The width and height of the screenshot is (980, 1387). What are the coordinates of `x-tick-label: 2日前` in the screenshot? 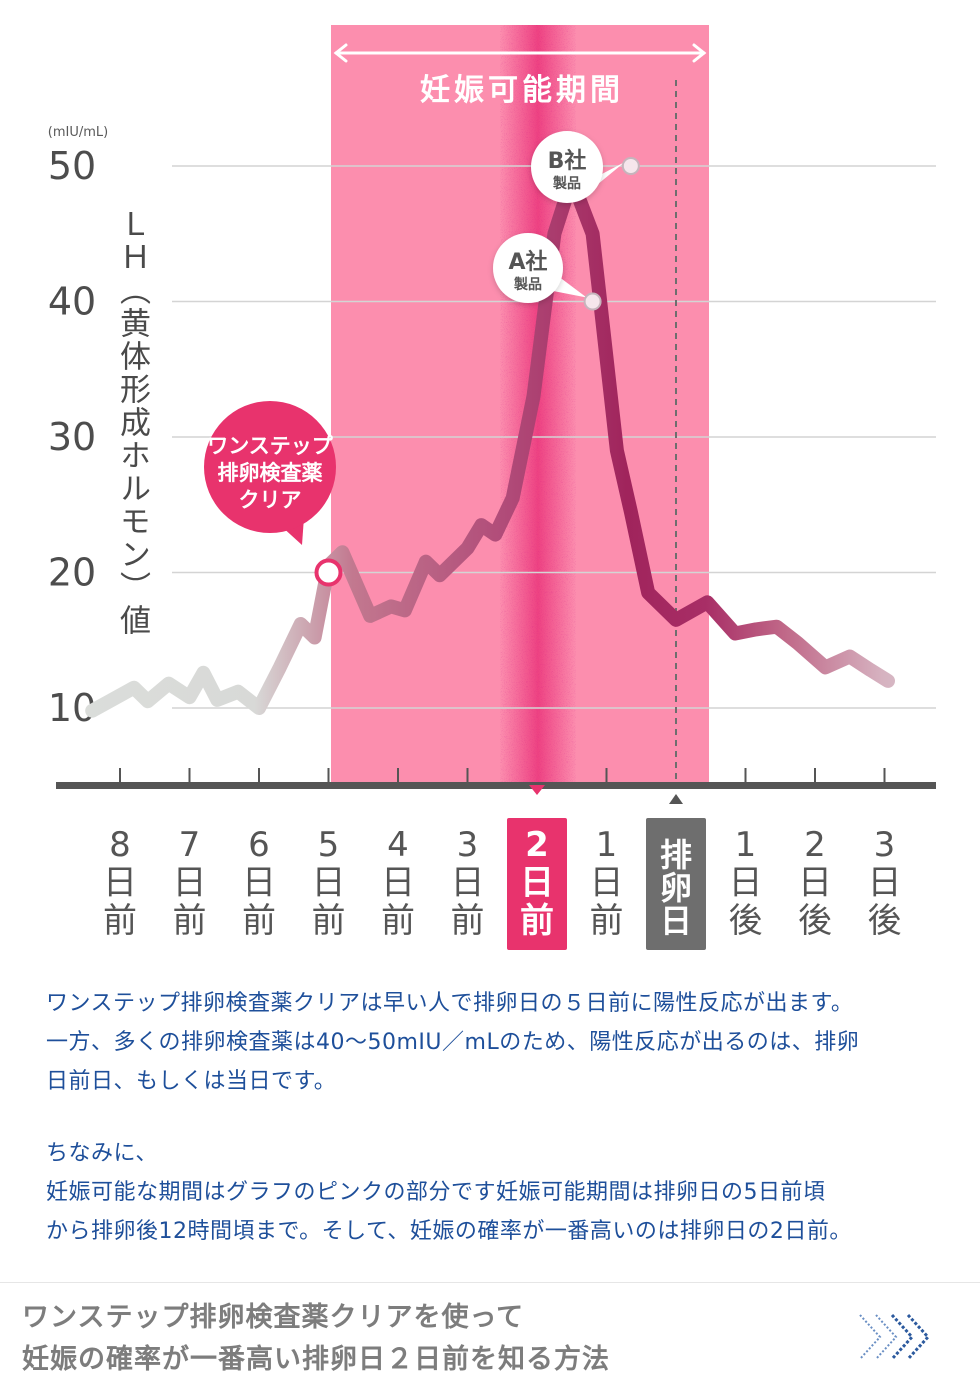 It's located at (537, 883).